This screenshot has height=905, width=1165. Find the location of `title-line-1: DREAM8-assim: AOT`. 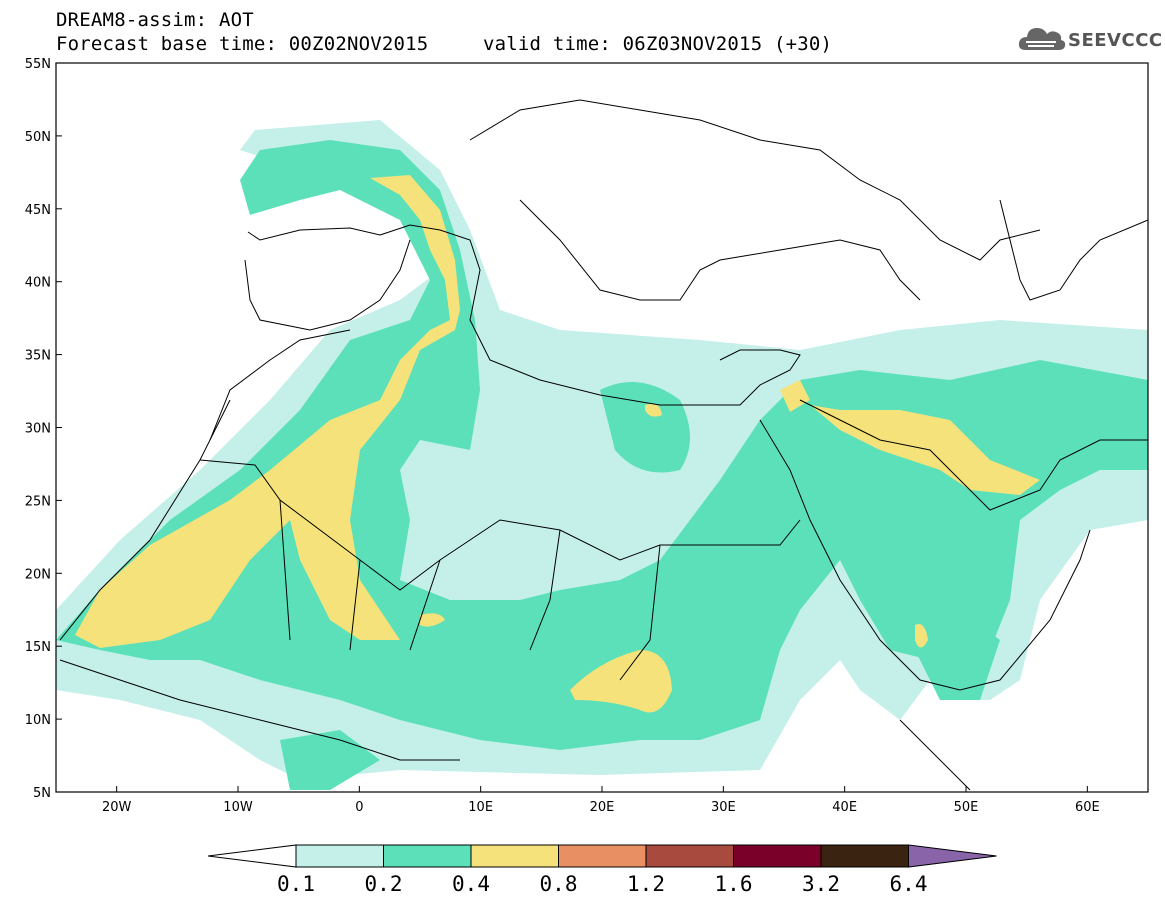

title-line-1: DREAM8-assim: AOT is located at coordinates (155, 20).